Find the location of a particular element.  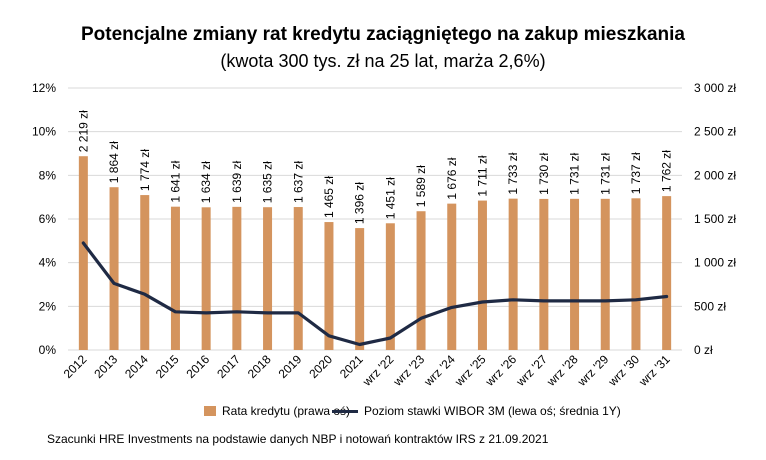

legend-swatch-bar is located at coordinates (210, 411).